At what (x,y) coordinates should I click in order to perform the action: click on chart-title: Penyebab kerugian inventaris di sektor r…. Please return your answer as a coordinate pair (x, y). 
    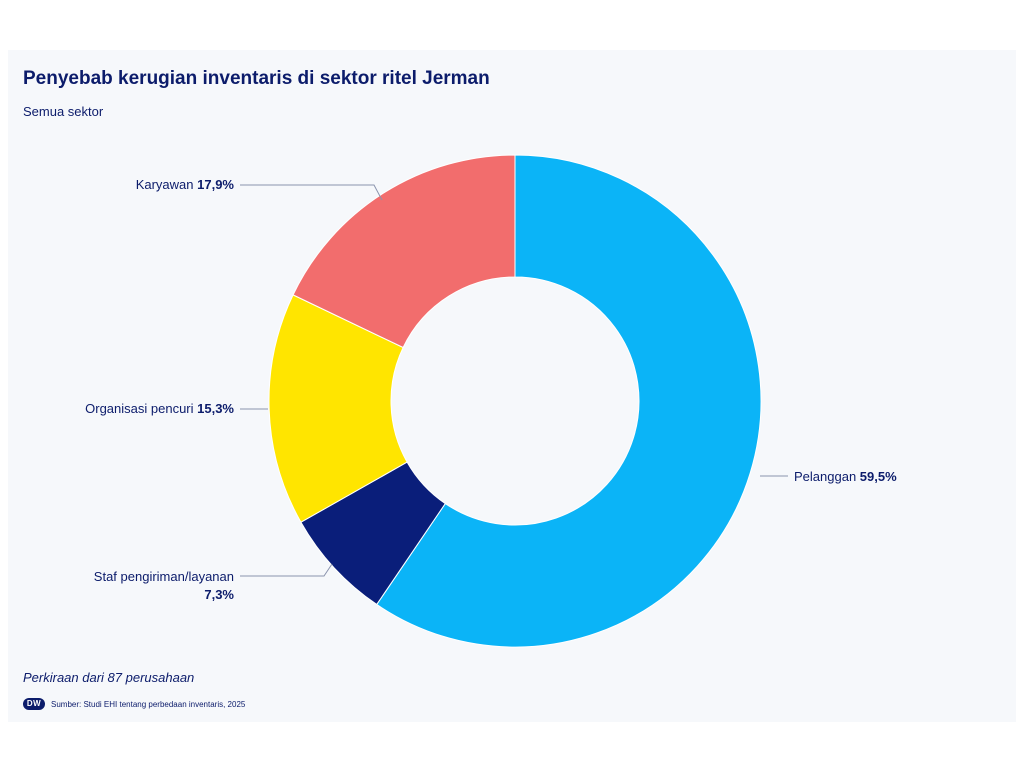
    Looking at the image, I should click on (256, 78).